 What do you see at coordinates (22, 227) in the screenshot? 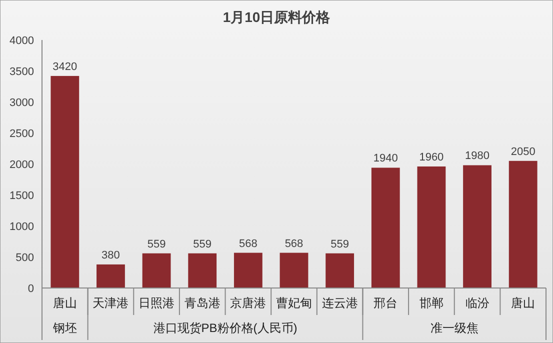
I see `y-tick-label: 1000` at bounding box center [22, 227].